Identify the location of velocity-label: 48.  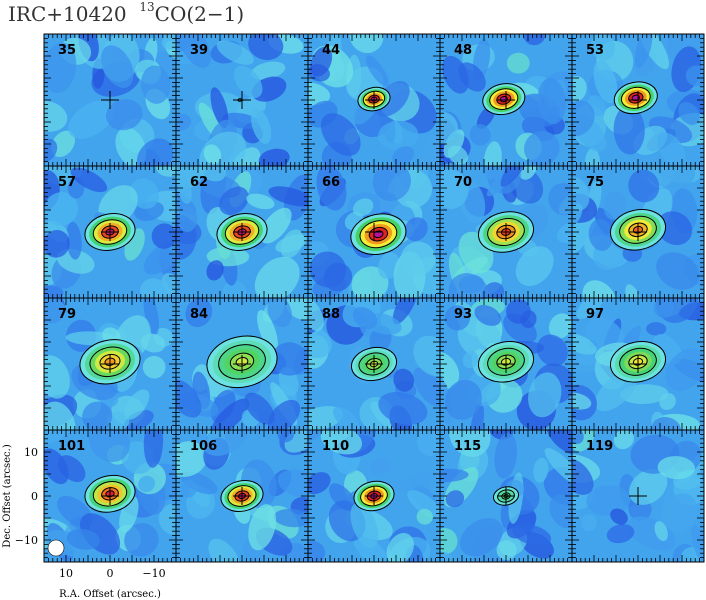
(463, 50).